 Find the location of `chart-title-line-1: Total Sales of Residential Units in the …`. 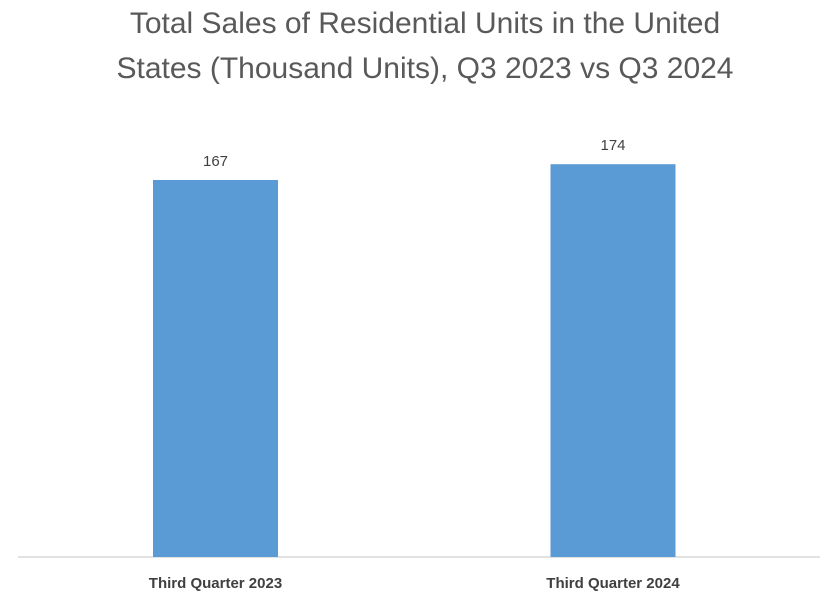

chart-title-line-1: Total Sales of Residential Units in the … is located at coordinates (425, 23).